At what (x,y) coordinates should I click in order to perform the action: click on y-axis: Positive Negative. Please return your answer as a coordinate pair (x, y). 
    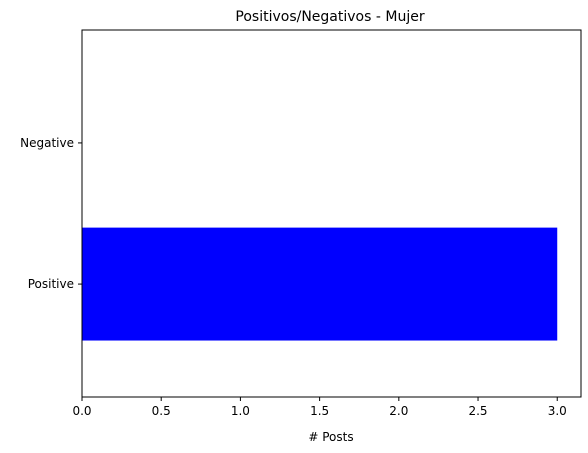
    Looking at the image, I should click on (51, 213).